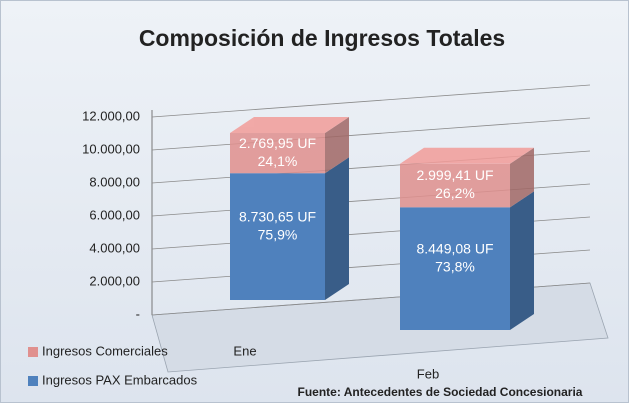 Image resolution: width=629 pixels, height=403 pixels. I want to click on y-tick-label: 2.000,00, so click(114, 280).